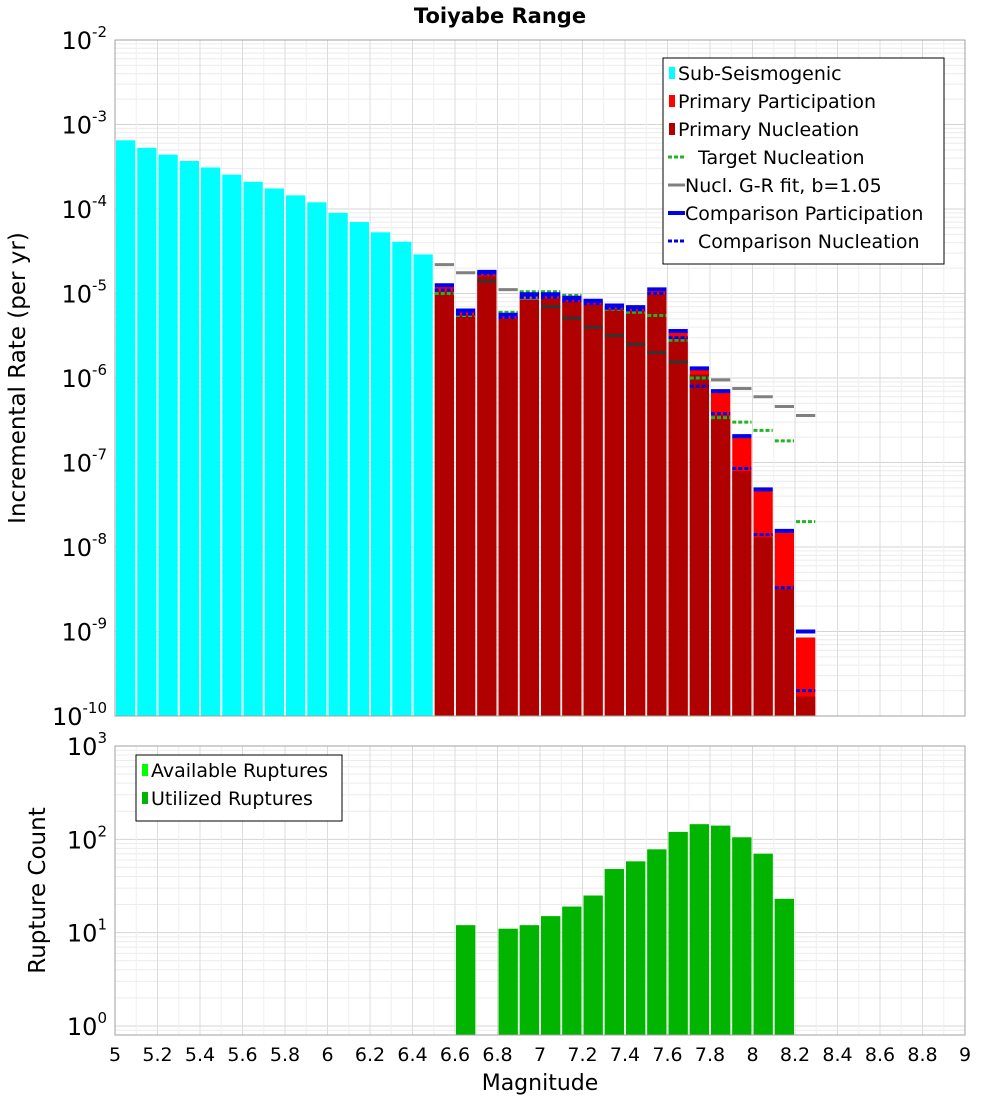 This screenshot has width=1000, height=1100. Describe the element at coordinates (84, 293) in the screenshot. I see `y-tick-label: 10⁻⁵` at that location.